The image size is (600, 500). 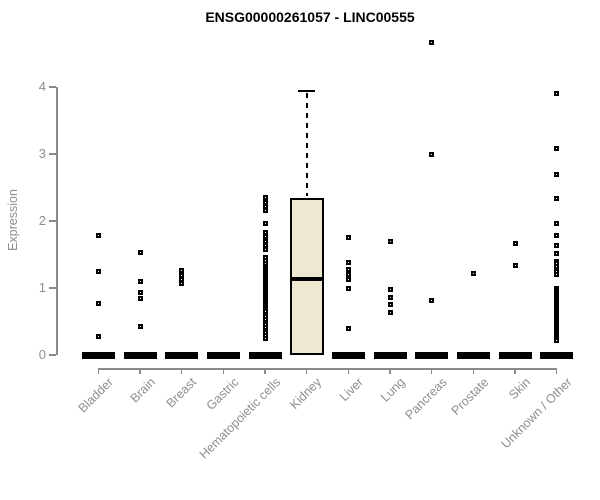 What do you see at coordinates (182, 393) in the screenshot?
I see `x-tick-label: Breast` at bounding box center [182, 393].